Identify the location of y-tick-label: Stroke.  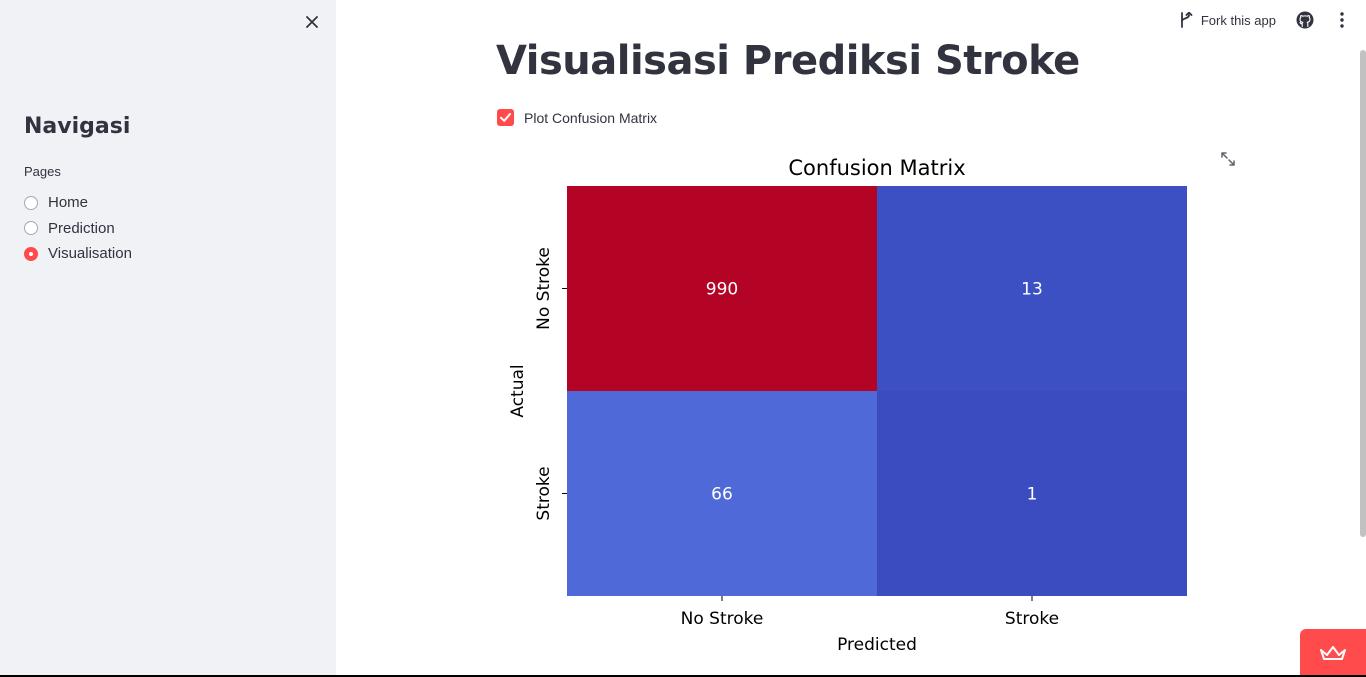
(544, 493).